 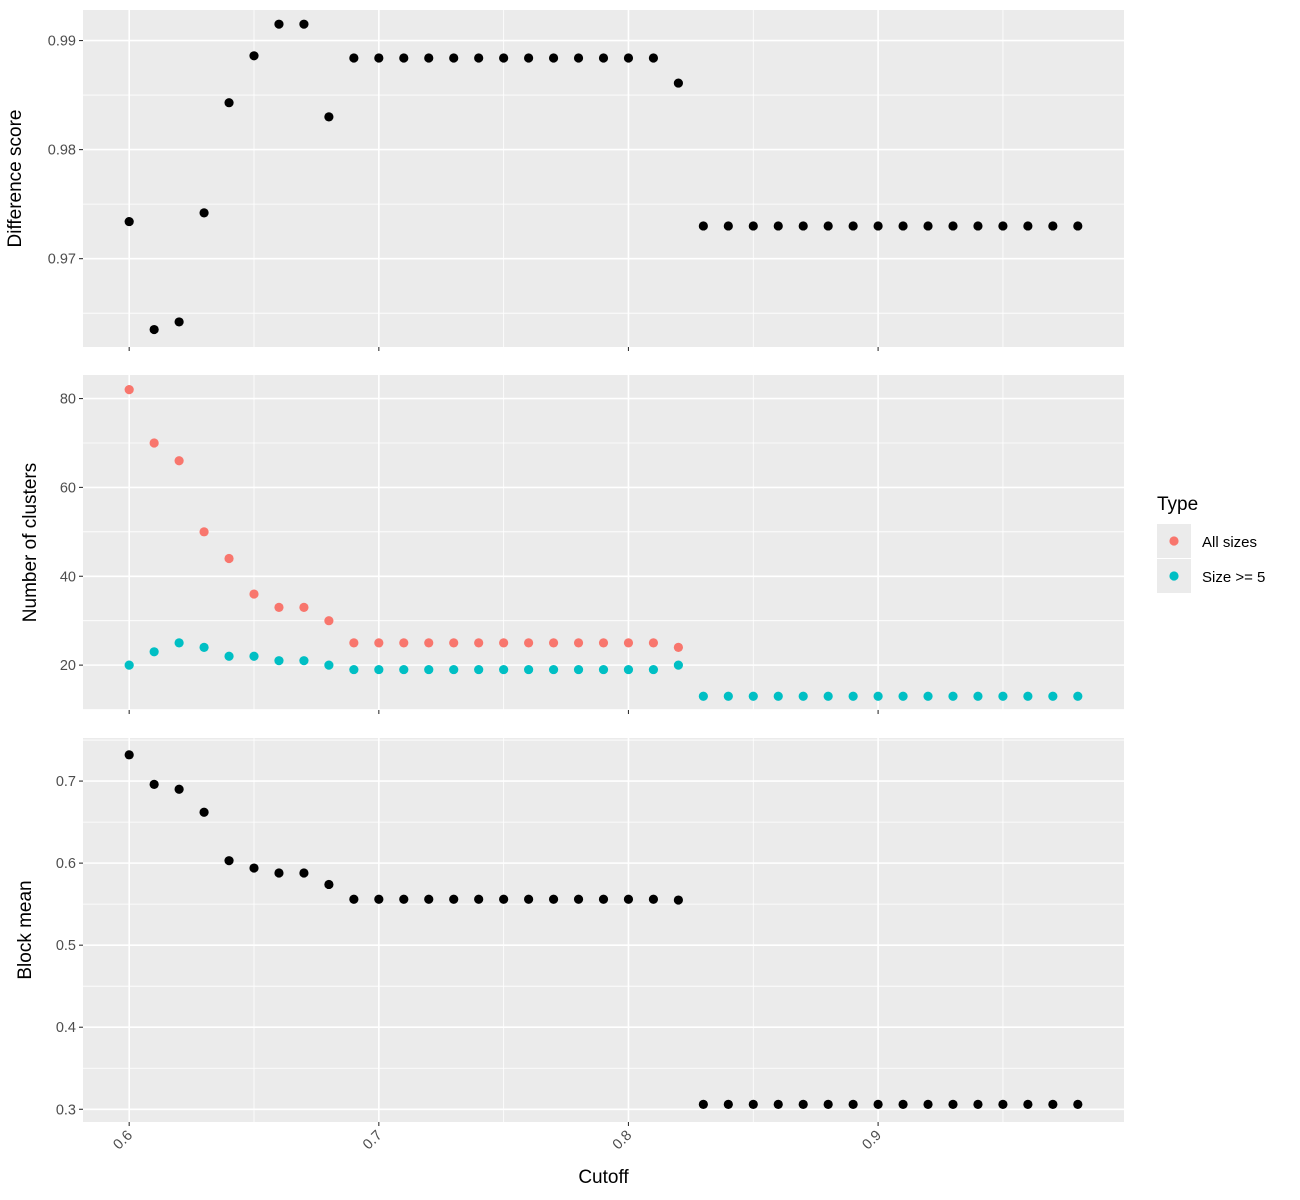 I want to click on y-tick-label: 0.3, so click(x=66, y=1110).